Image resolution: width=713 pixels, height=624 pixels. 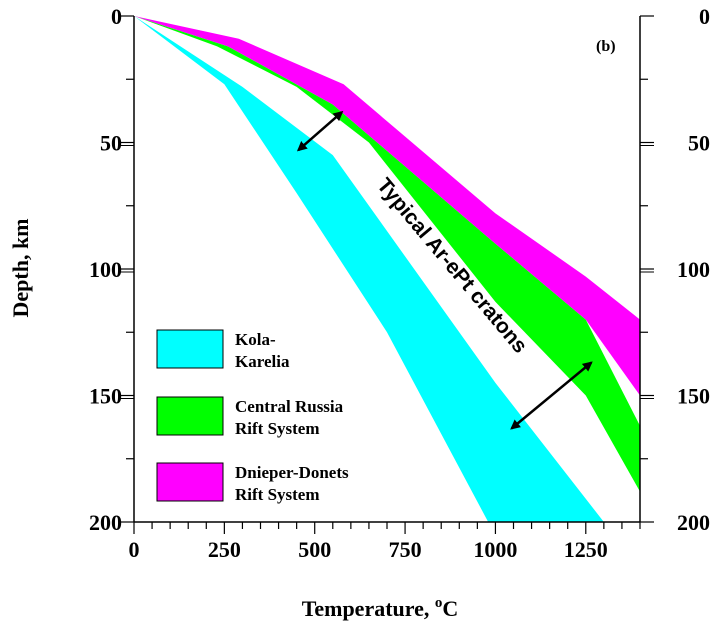 I want to click on x-axis-title-text: Temperature,, so click(x=368, y=608).